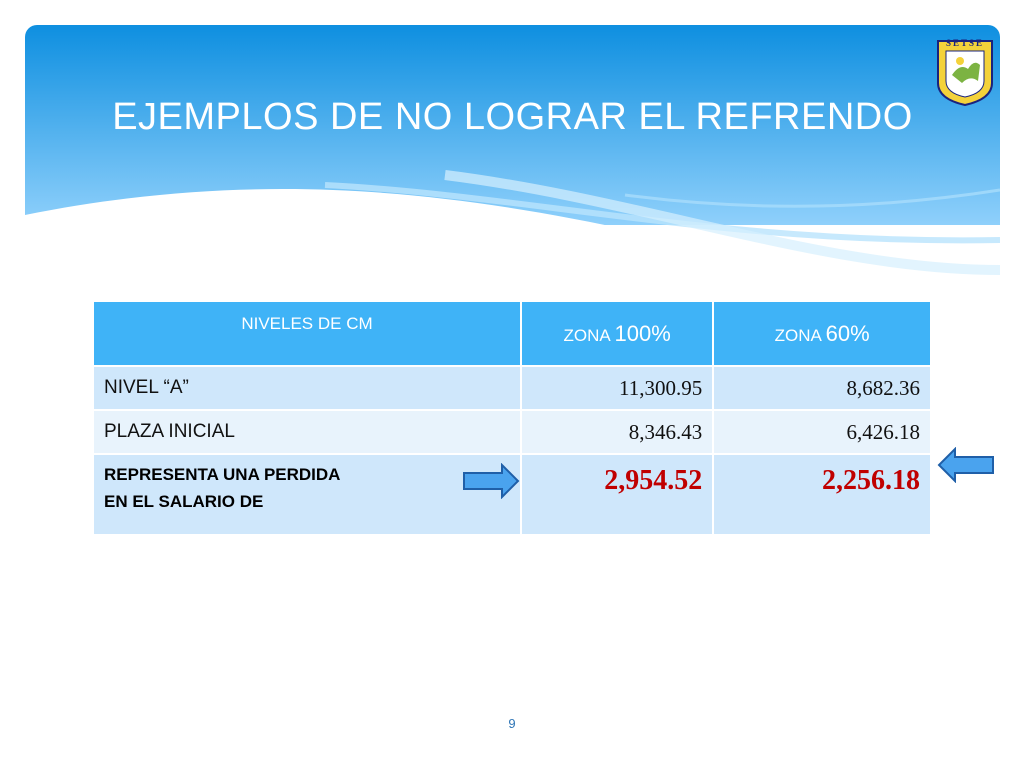 This screenshot has width=1024, height=768. Describe the element at coordinates (491, 481) in the screenshot. I see `arrow-right-icon` at that location.